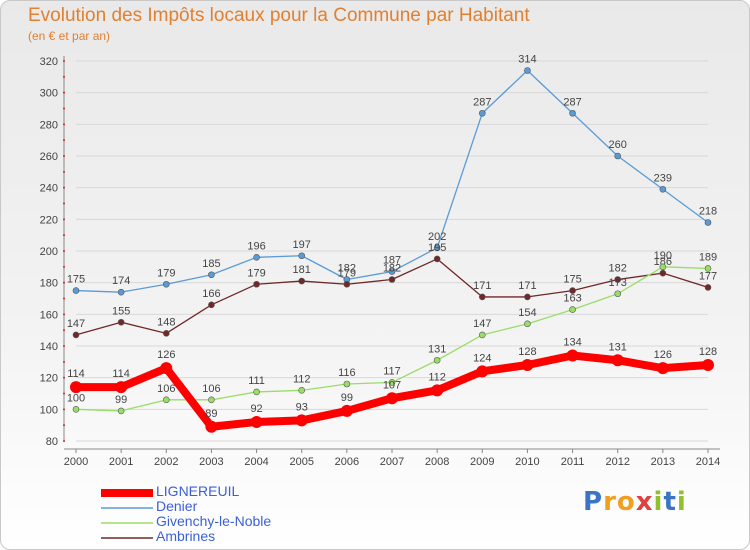  What do you see at coordinates (302, 270) in the screenshot?
I see `data-label: 181` at bounding box center [302, 270].